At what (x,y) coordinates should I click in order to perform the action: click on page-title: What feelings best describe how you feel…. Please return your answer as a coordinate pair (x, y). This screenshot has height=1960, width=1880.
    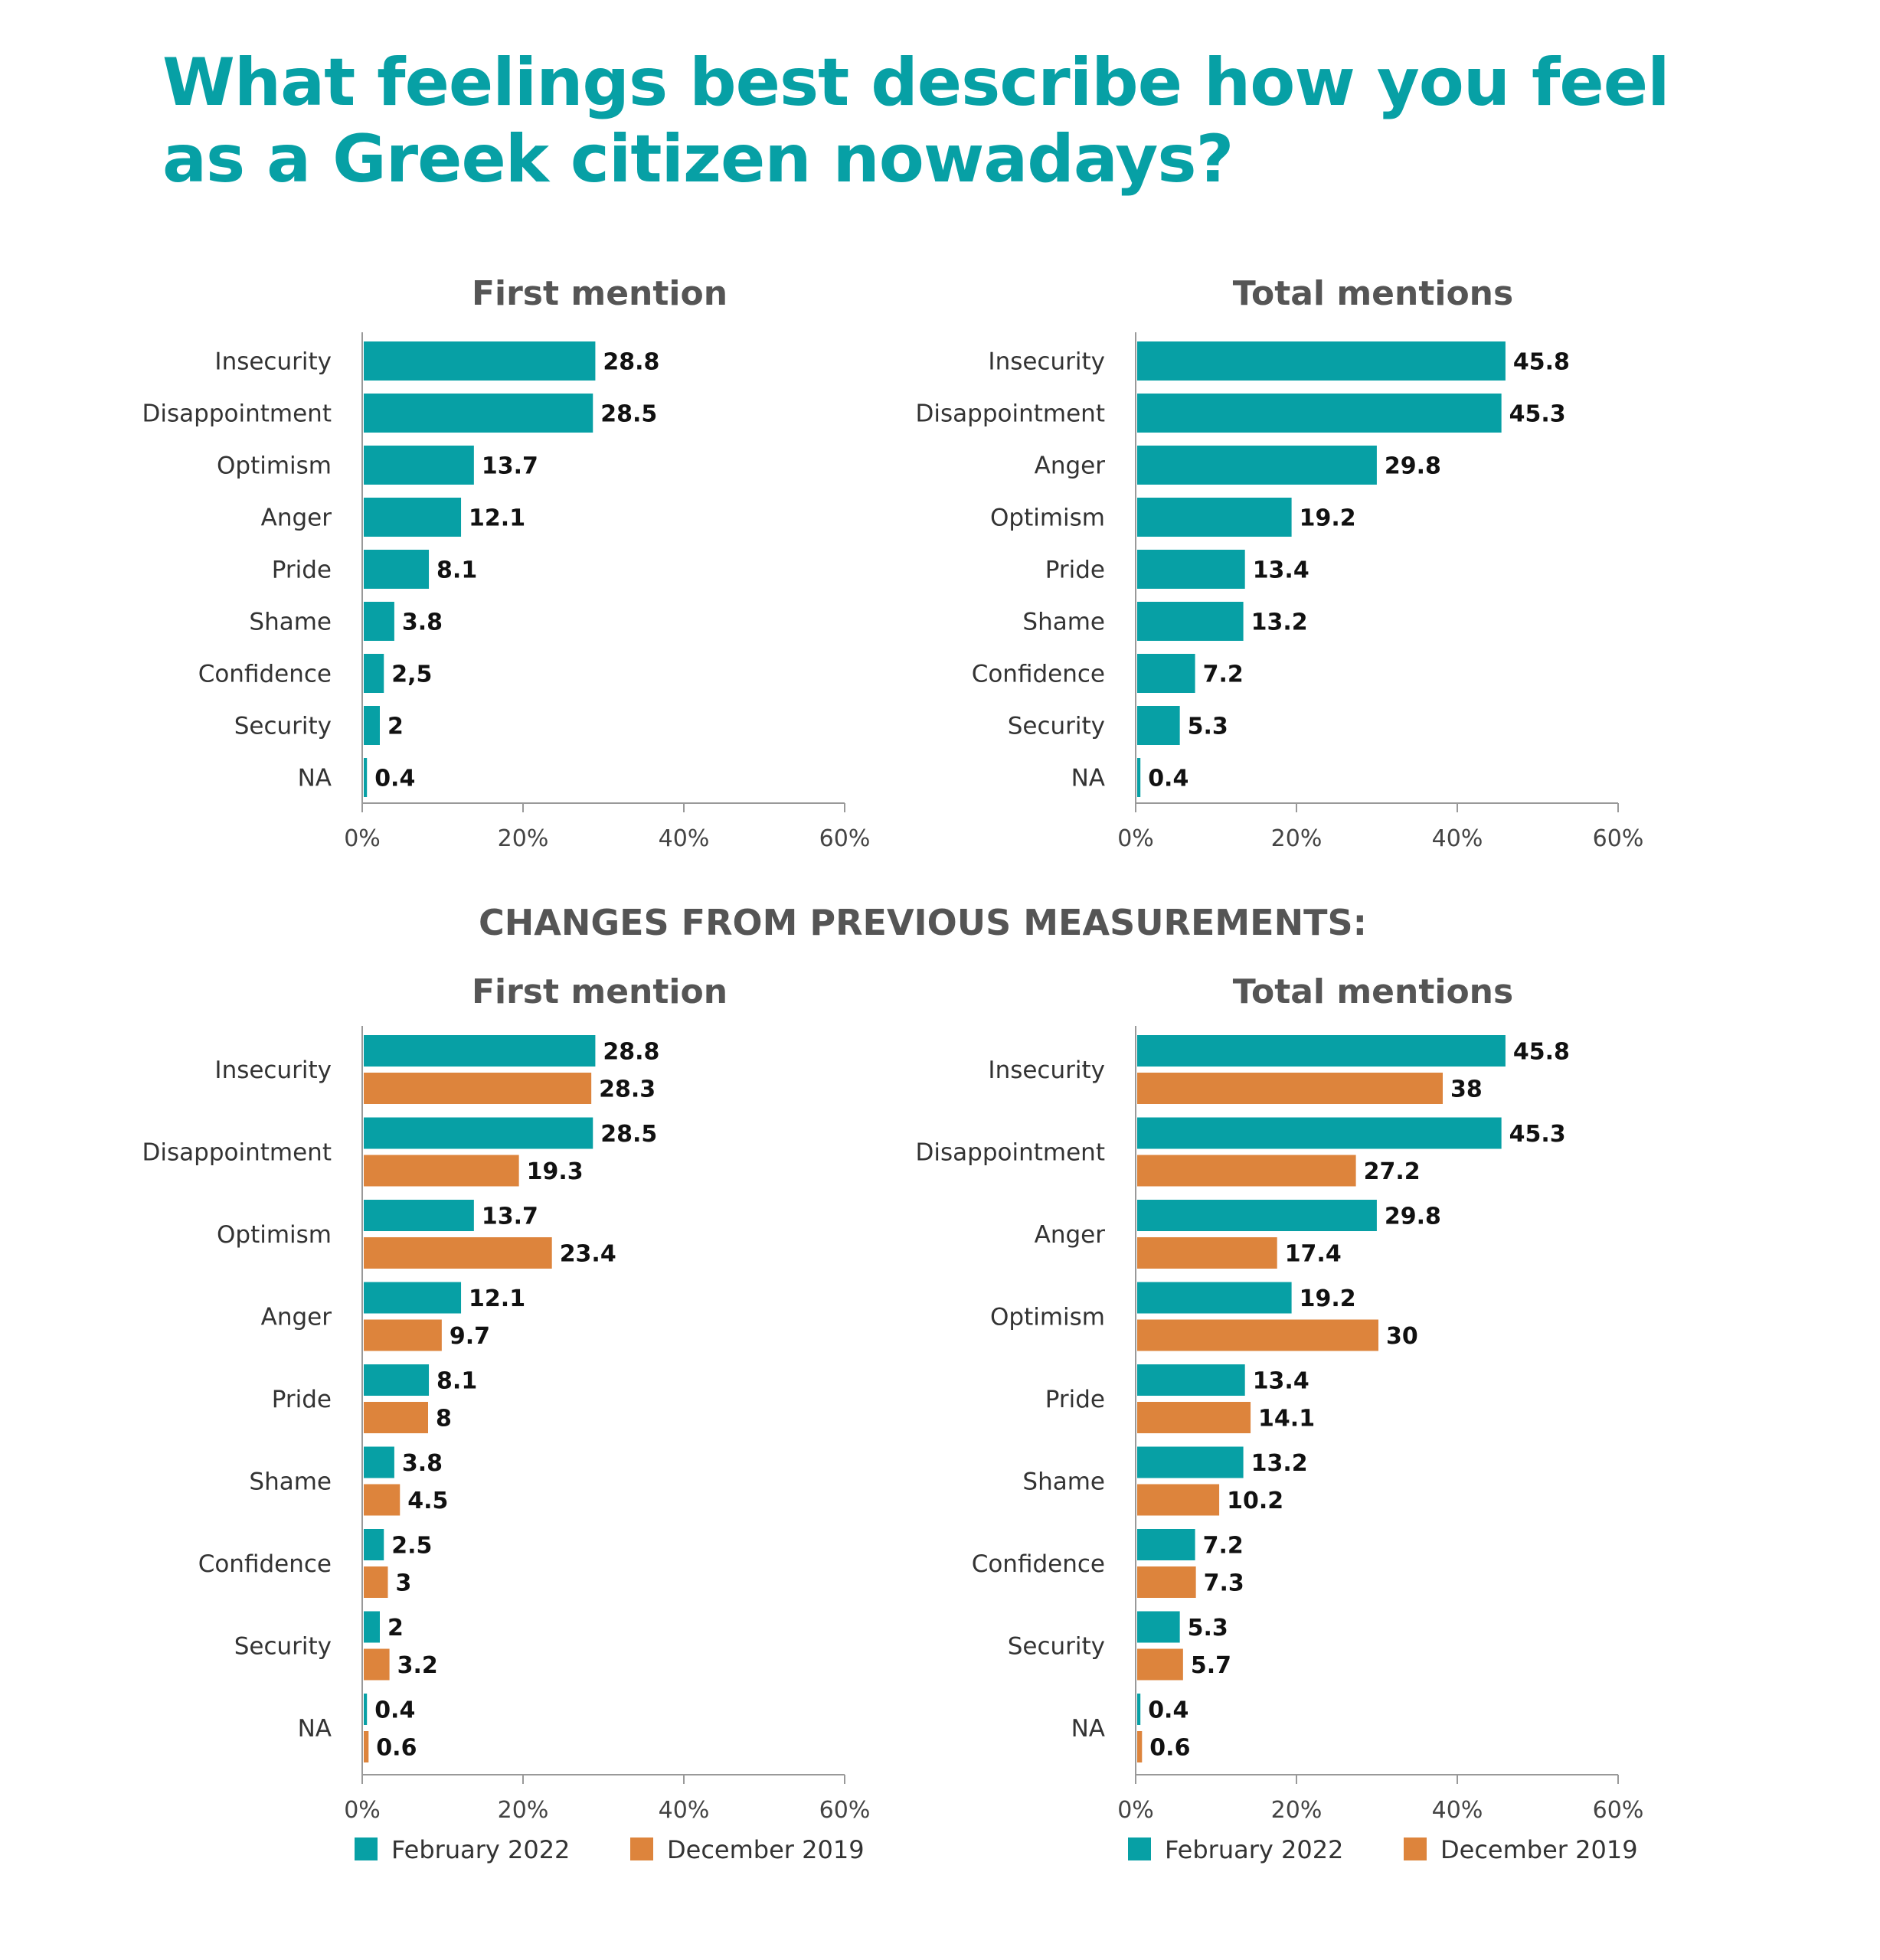
    Looking at the image, I should click on (916, 121).